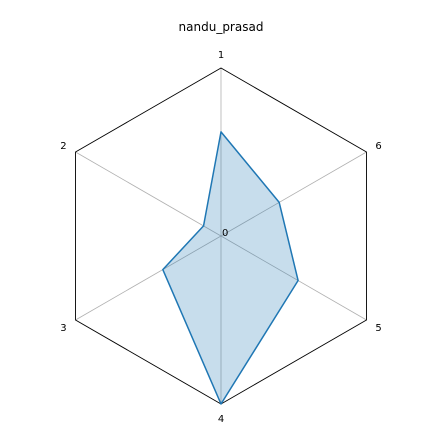  What do you see at coordinates (63, 328) in the screenshot?
I see `axis-label-3: 3` at bounding box center [63, 328].